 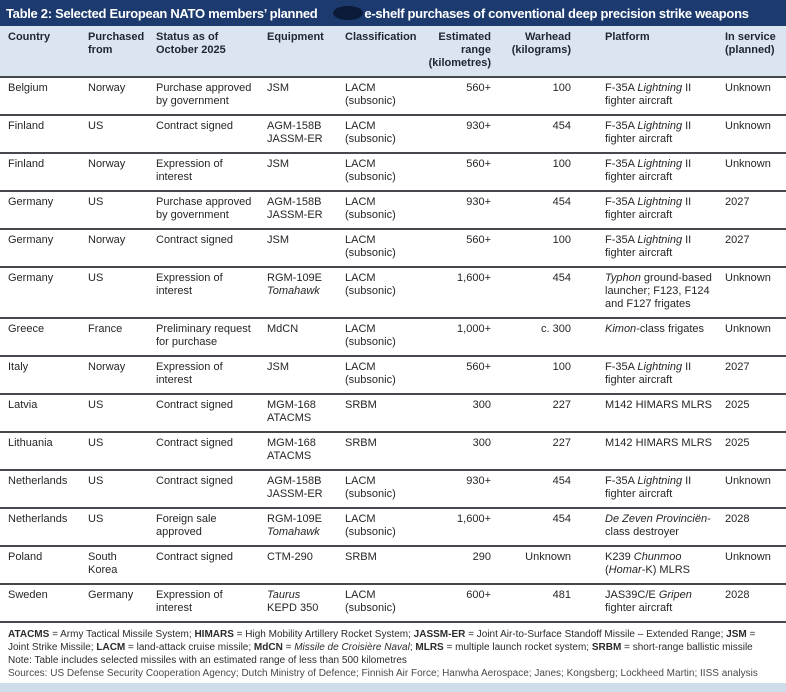 I want to click on cell-country: Sweden, so click(x=40, y=603).